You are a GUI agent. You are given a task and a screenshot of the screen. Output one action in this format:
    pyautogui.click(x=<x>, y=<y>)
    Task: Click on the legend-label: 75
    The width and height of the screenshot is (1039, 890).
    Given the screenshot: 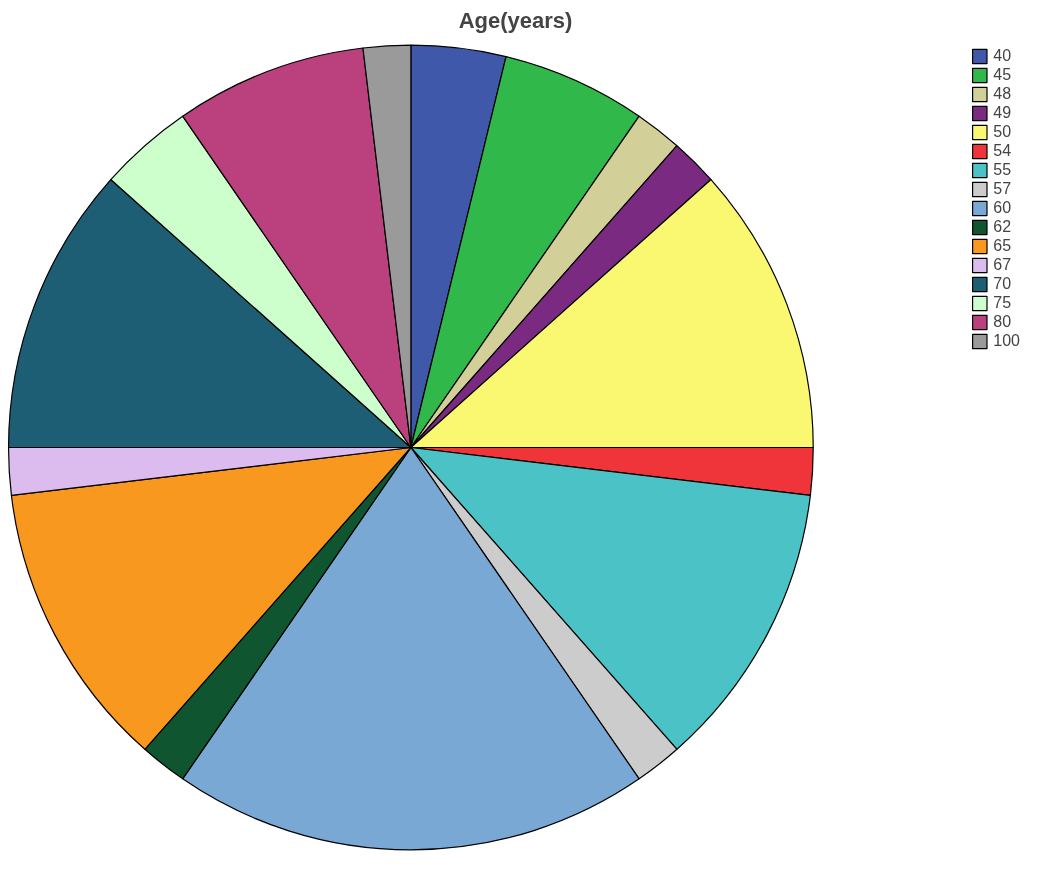 What is the action you would take?
    pyautogui.click(x=1003, y=303)
    